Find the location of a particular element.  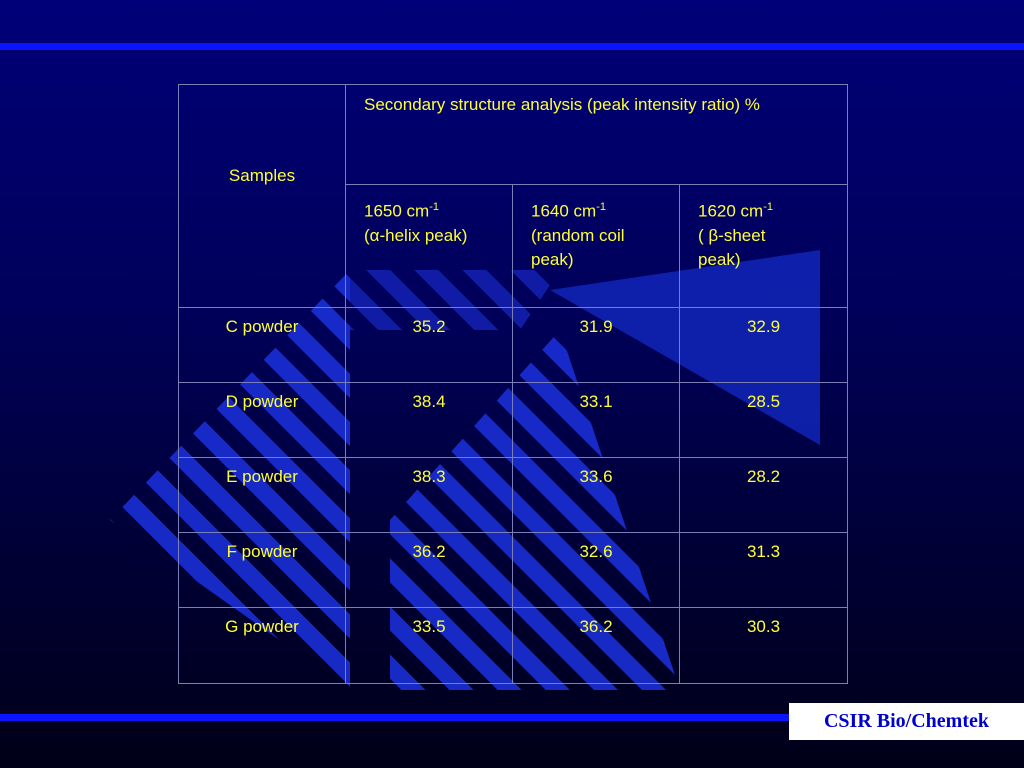

table-row: F powder 36.2 32.6 31.3 is located at coordinates (513, 570).